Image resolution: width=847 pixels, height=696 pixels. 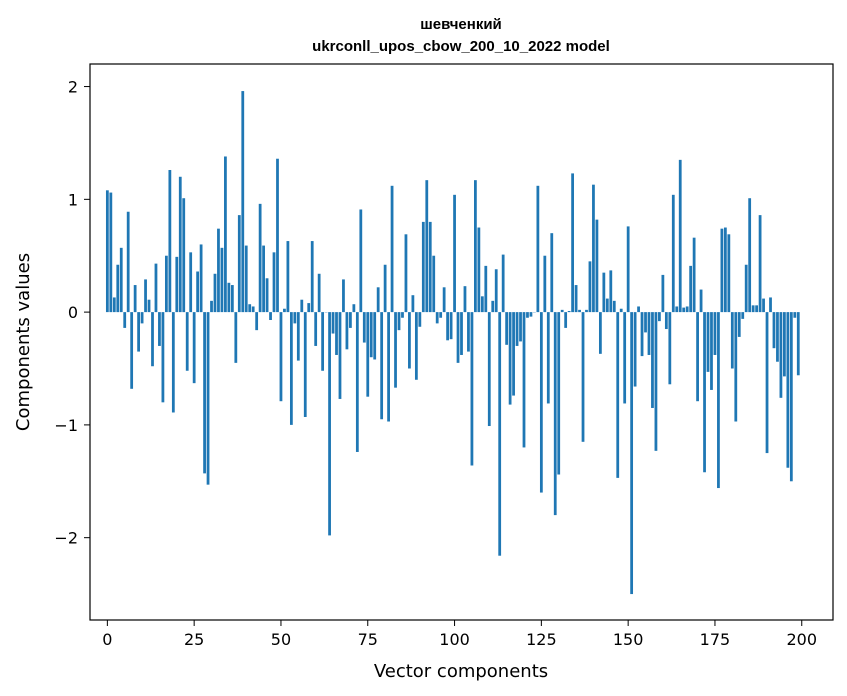 I want to click on y-tick-label: 1, so click(x=73, y=199).